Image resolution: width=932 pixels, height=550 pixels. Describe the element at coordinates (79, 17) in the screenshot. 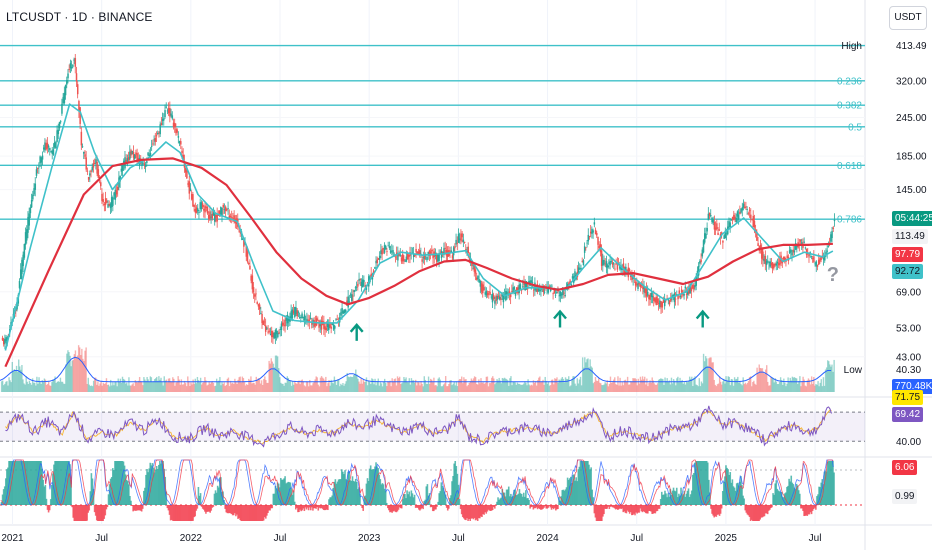

I see `symbol-title: LTCUSDT · 1D · BINANCE` at that location.